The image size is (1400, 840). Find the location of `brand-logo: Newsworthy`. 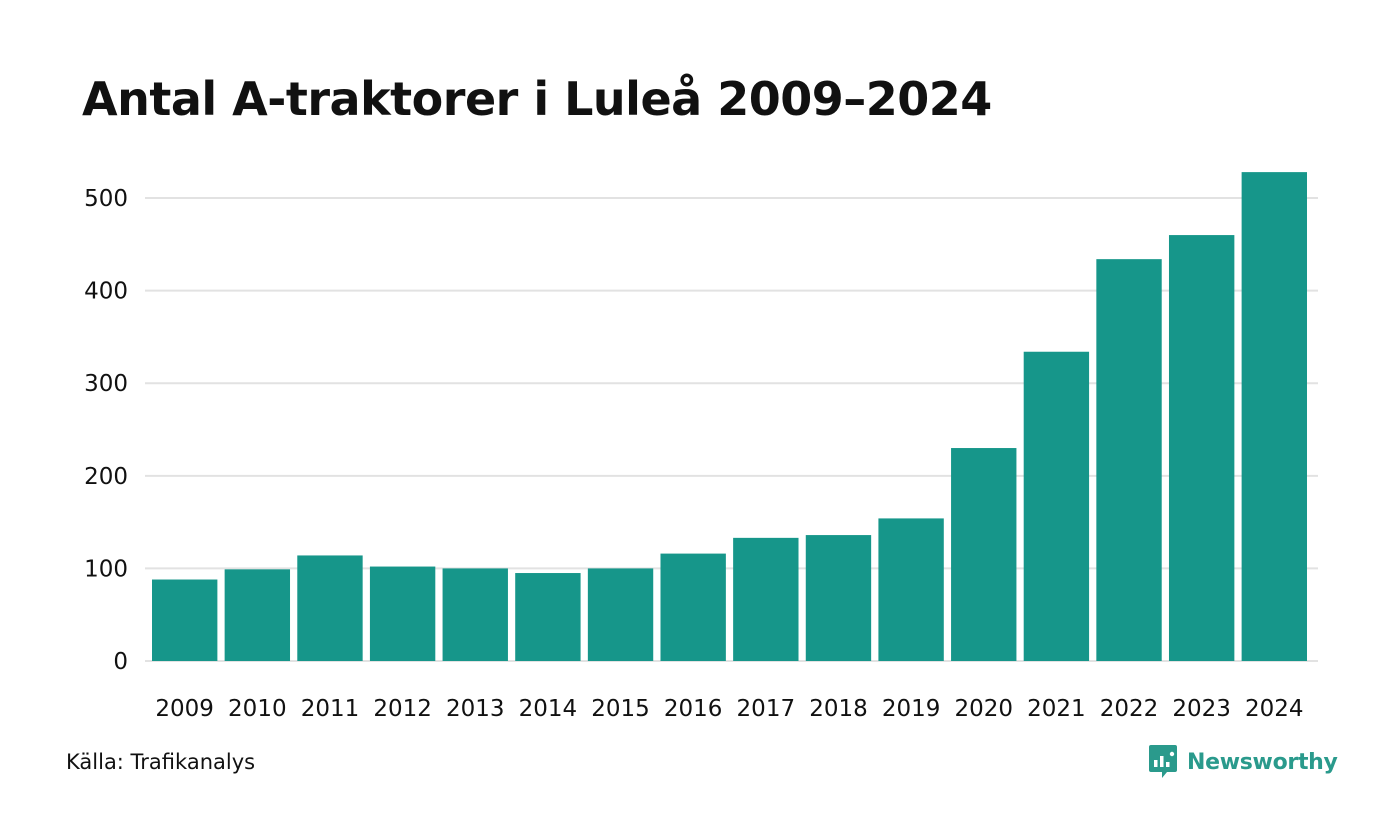

brand-logo: Newsworthy is located at coordinates (1243, 762).